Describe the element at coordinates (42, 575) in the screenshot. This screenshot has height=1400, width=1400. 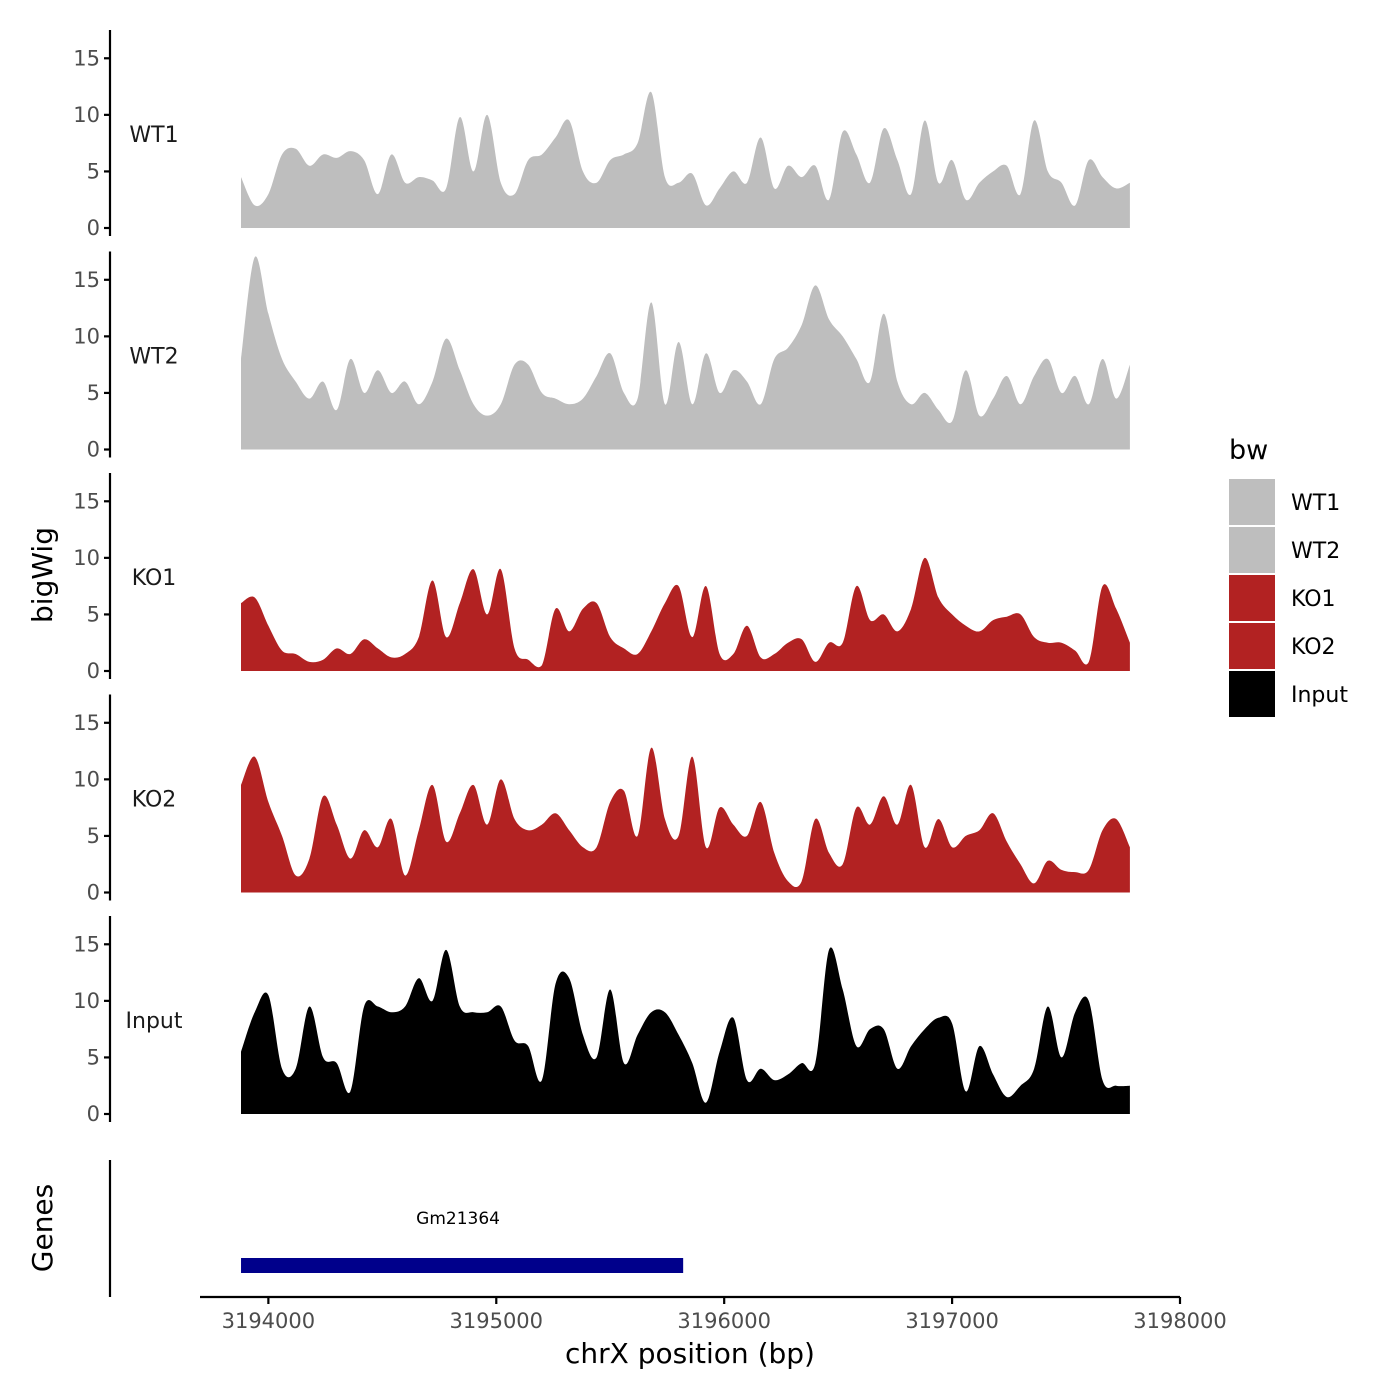
I see `y-axis-title: bigWig` at that location.